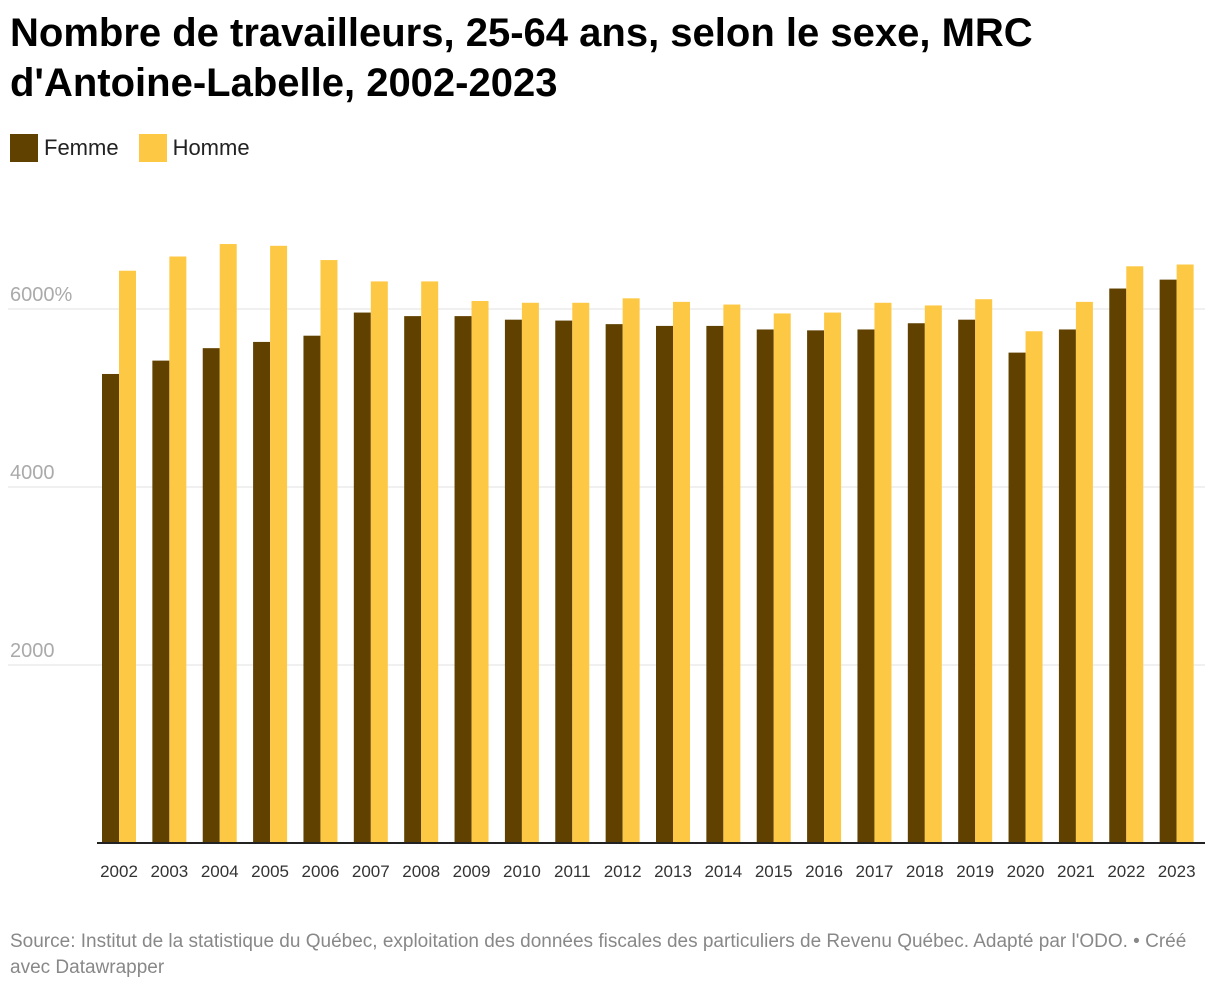 This screenshot has width=1220, height=990. I want to click on x-tick-label-2003: 2003, so click(169, 871).